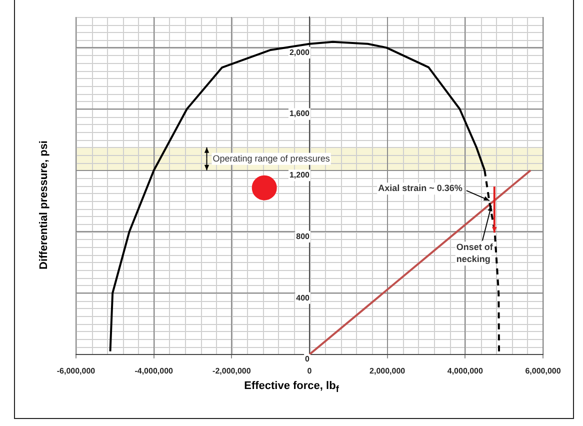 Image resolution: width=583 pixels, height=426 pixels. Describe the element at coordinates (271, 158) in the screenshot. I see `band-label: Operating range of pressures` at that location.